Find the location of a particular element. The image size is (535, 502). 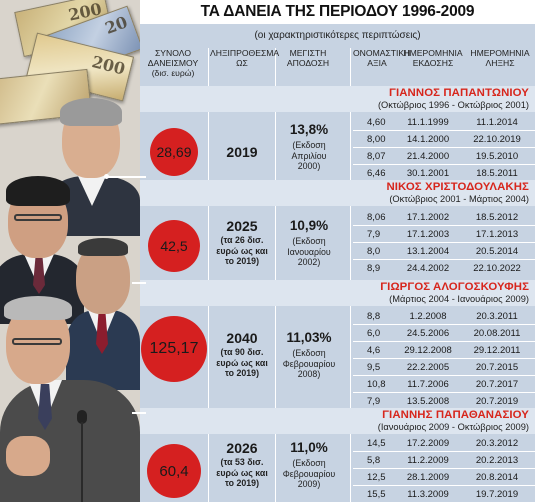

expiry-date: 19.7.2019 is located at coordinates (497, 494).